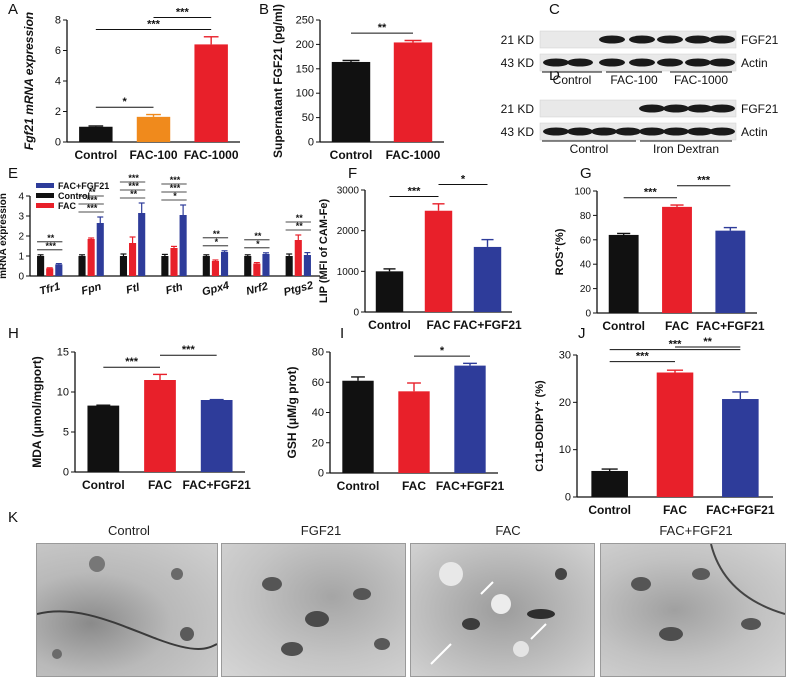  I want to click on blot-group-label-d-1: Iron Dextran, so click(686, 149).